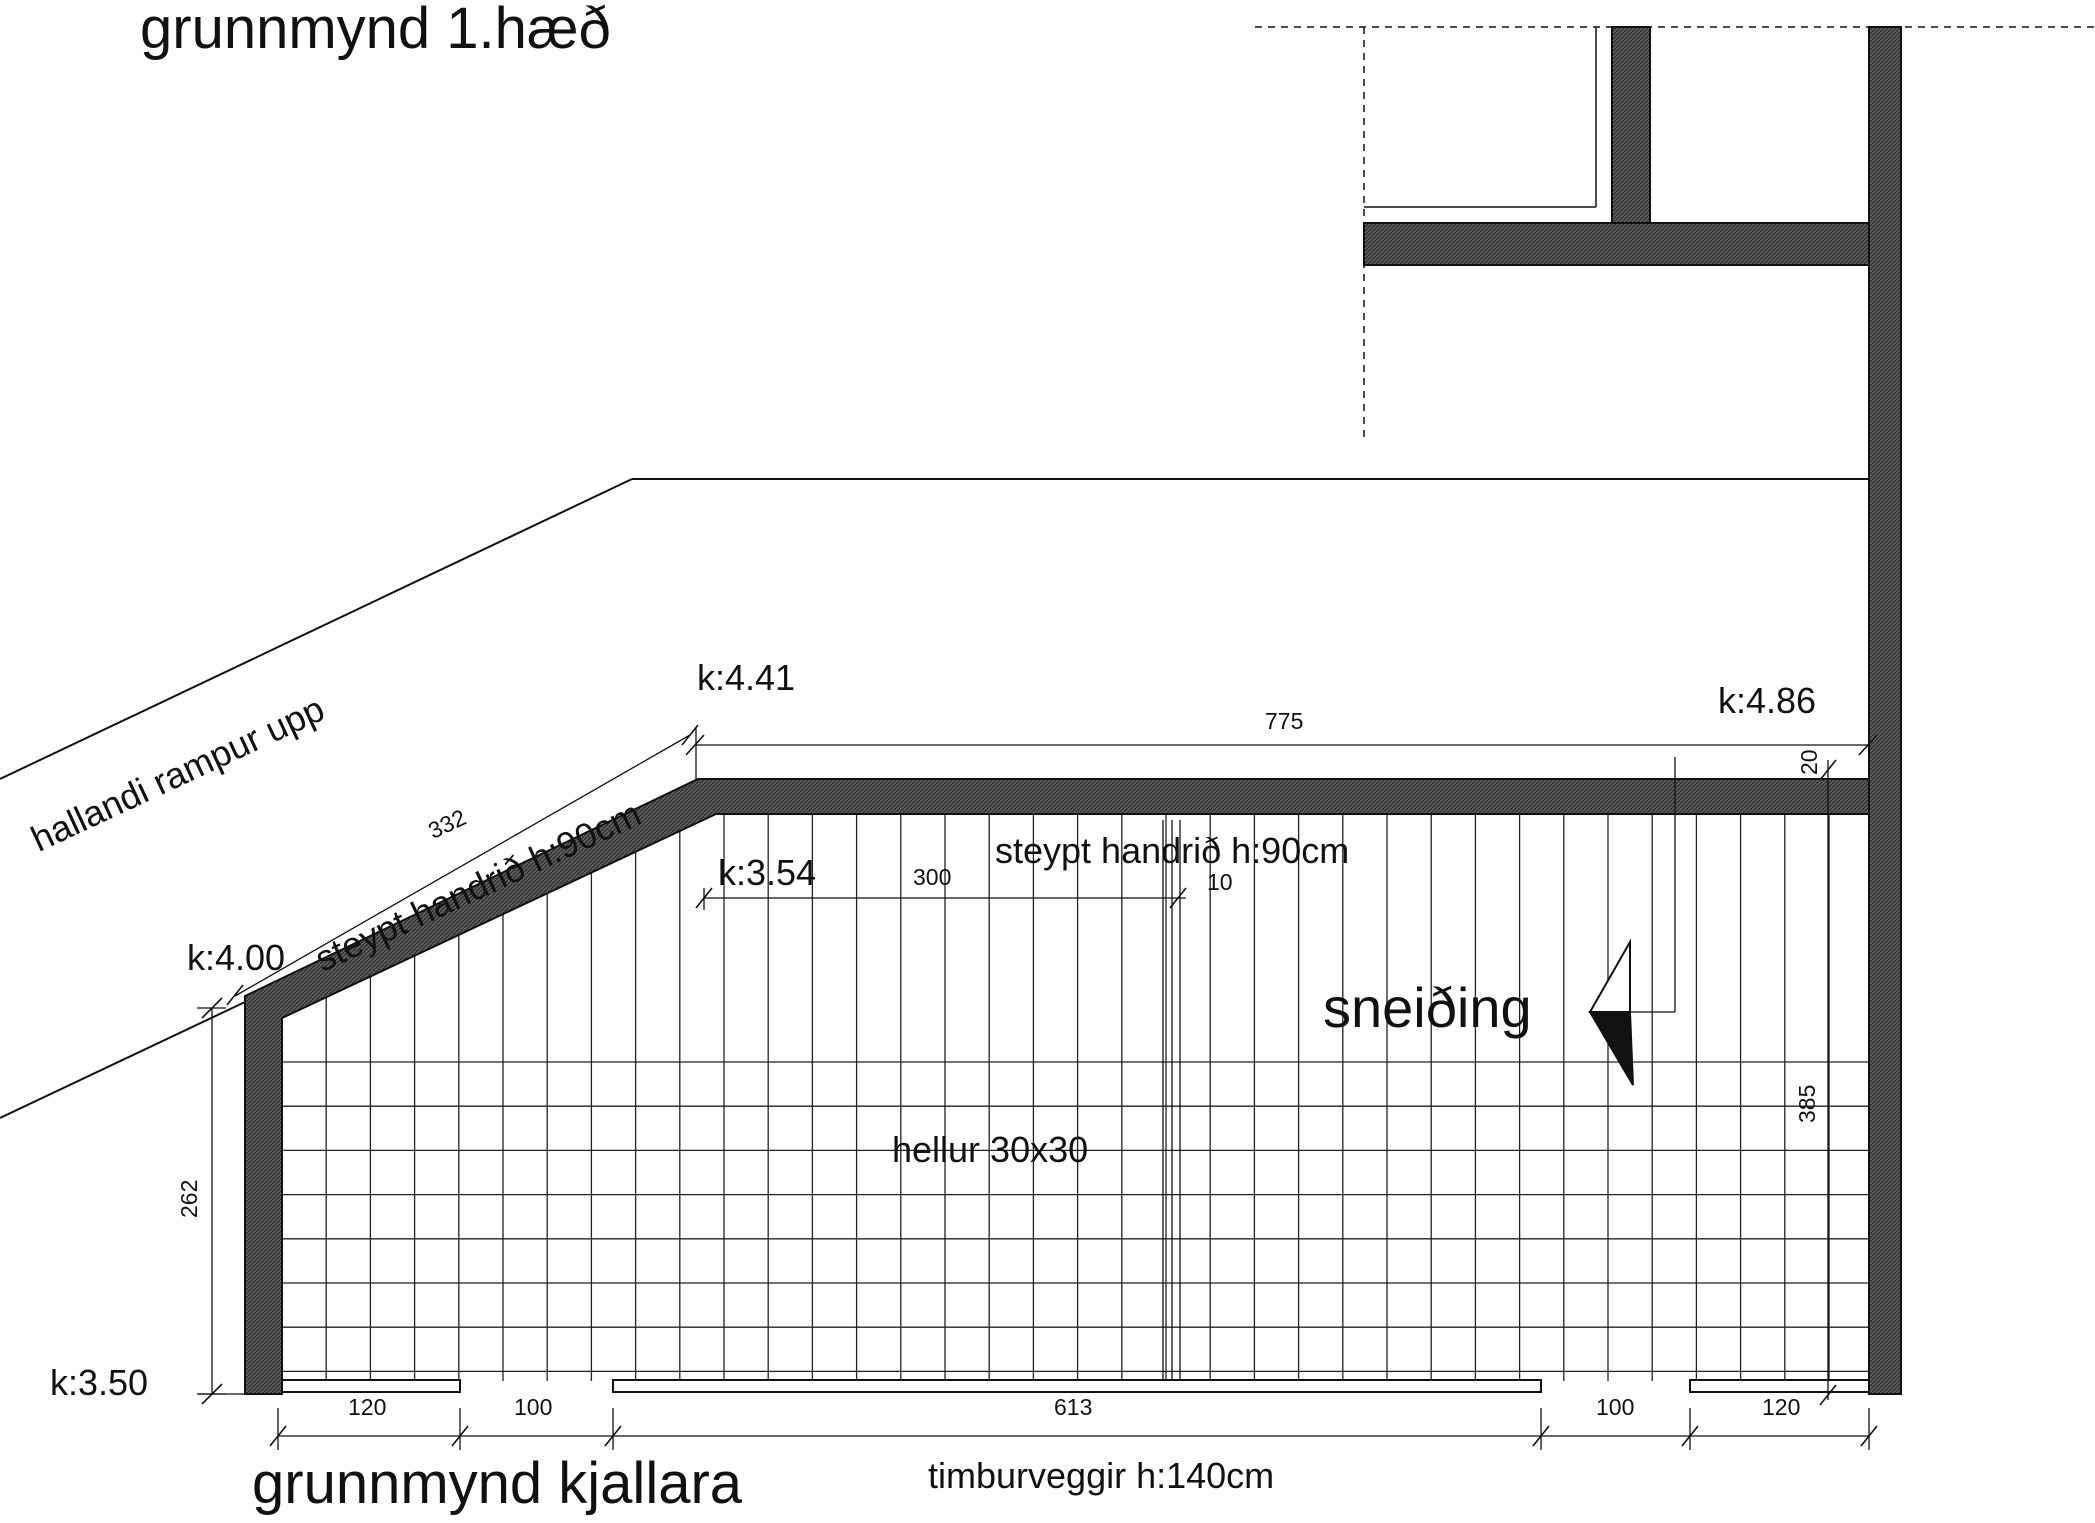 This screenshot has height=1523, width=2095. I want to click on dim-bottom-1: 120, so click(367, 1407).